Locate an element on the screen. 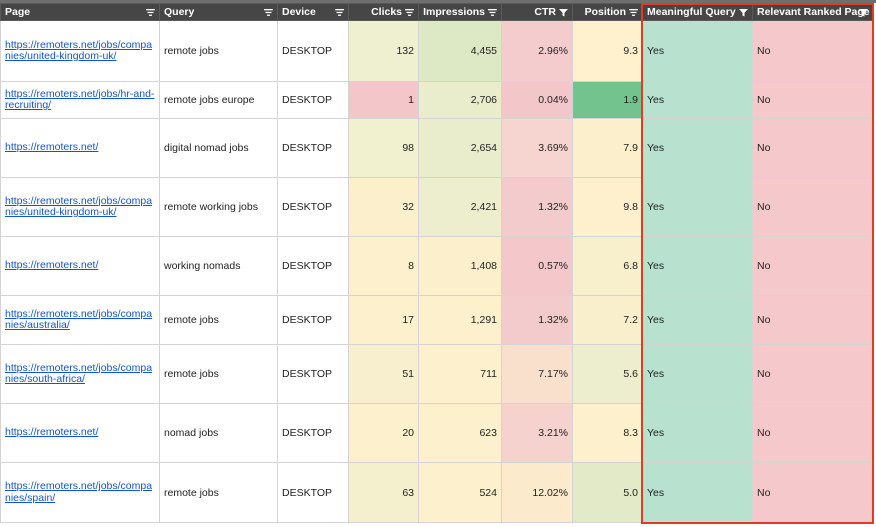 Image resolution: width=876 pixels, height=527 pixels. cell-impressions: 4,455 is located at coordinates (460, 51).